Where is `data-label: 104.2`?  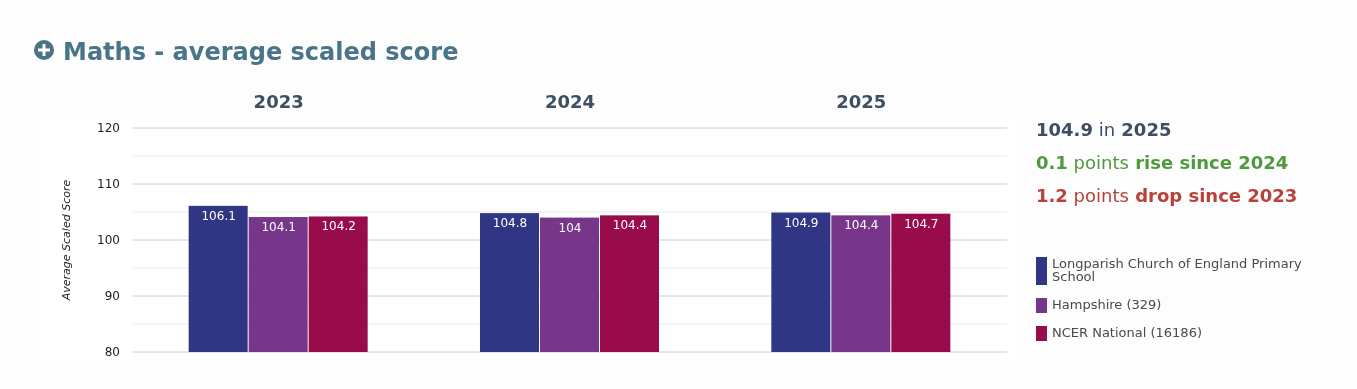
data-label: 104.2 is located at coordinates (338, 226).